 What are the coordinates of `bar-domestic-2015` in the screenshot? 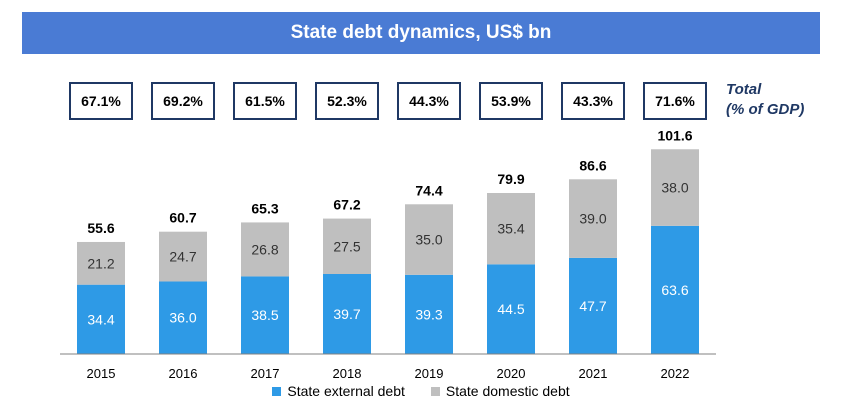 It's located at (101, 263).